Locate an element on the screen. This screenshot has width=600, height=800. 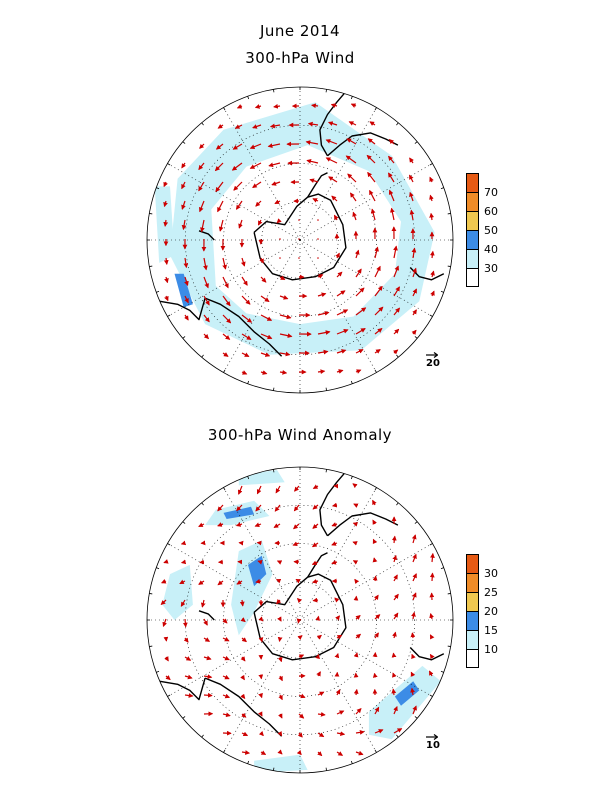
colorbar-tick-label: 60 is located at coordinates (491, 211).